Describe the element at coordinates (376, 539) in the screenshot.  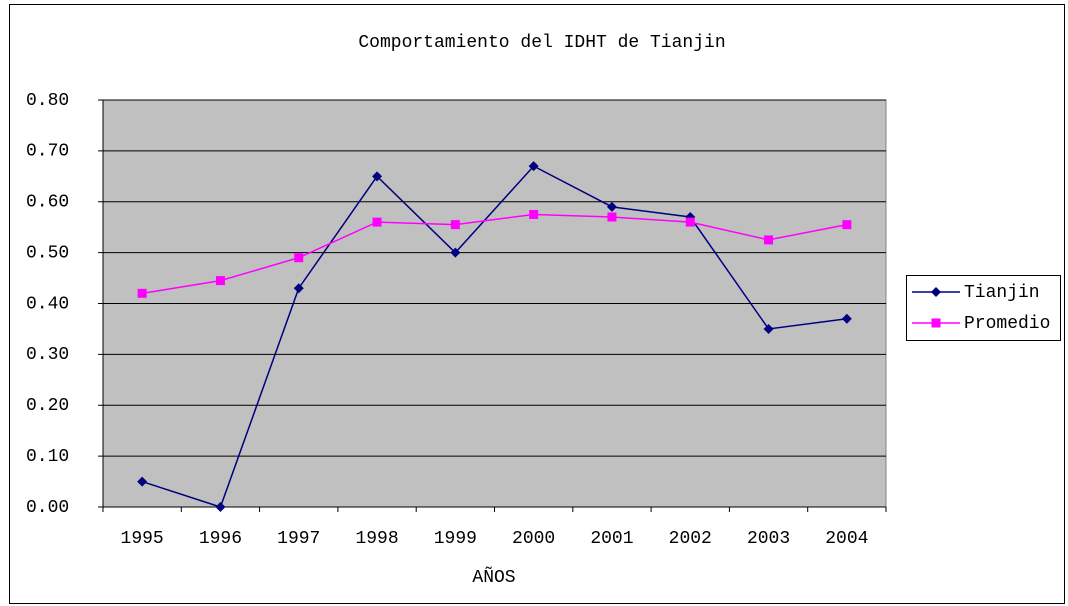
I see `x-tick-label: 1998` at that location.